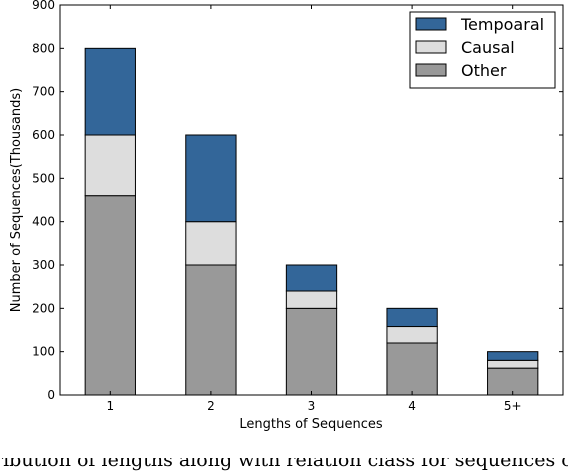 This screenshot has width=568, height=471. Describe the element at coordinates (43, 48) in the screenshot. I see `y-tick-label: 800` at that location.